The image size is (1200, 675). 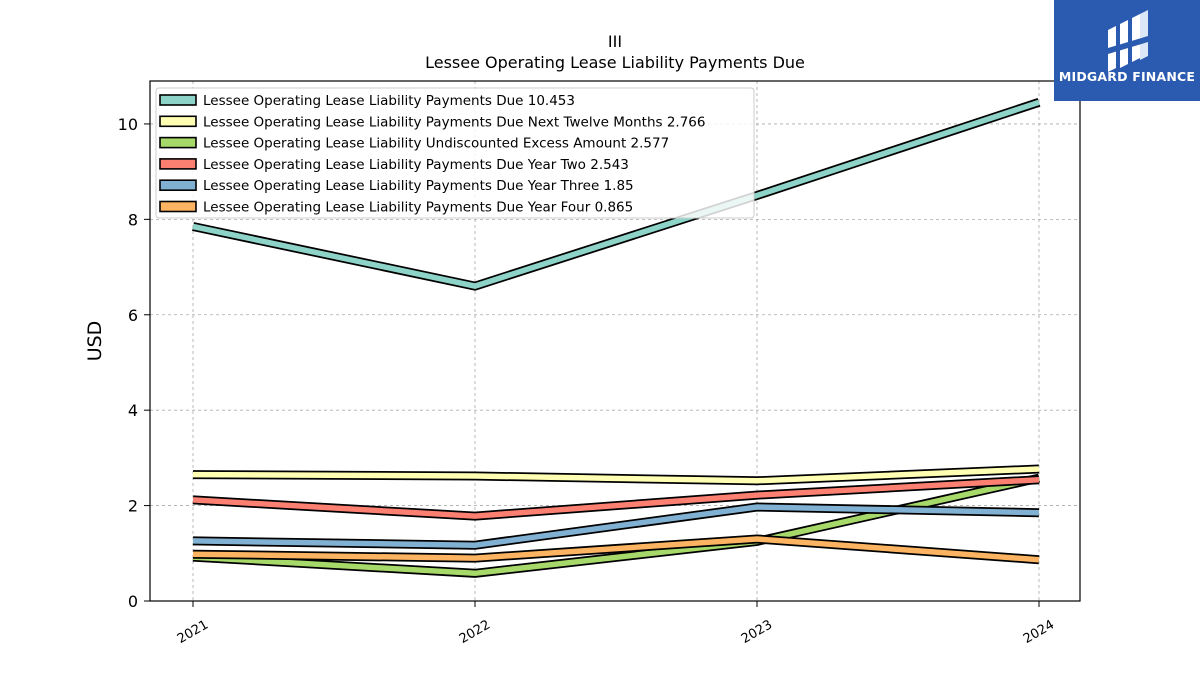 What do you see at coordinates (133, 506) in the screenshot?
I see `y-tick-label: 2` at bounding box center [133, 506].